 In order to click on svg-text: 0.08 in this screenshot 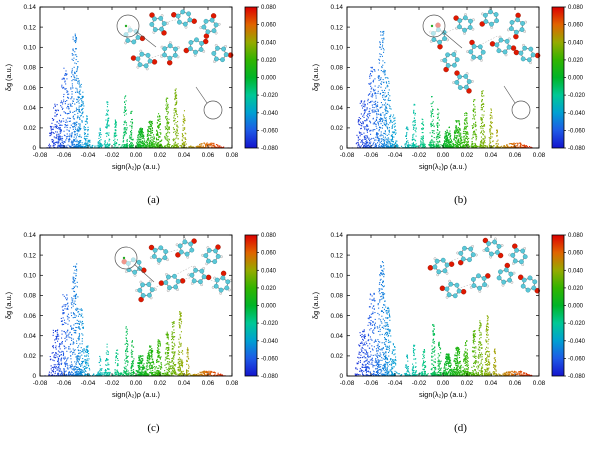, I will do `click(30, 68)`.